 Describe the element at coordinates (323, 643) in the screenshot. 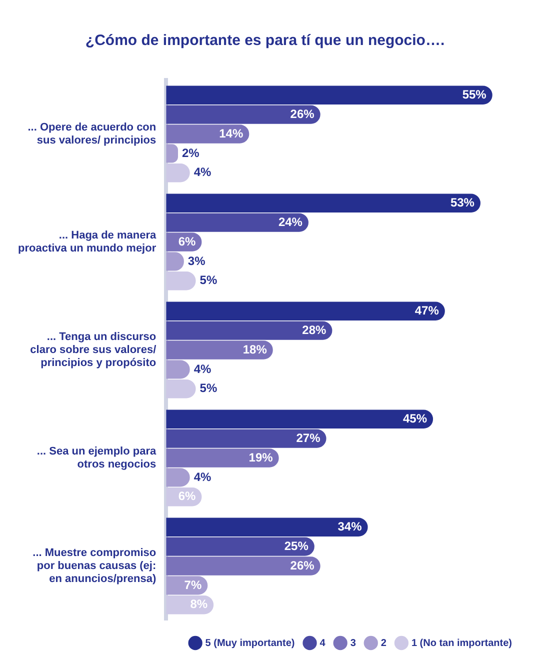

I see `legend-label: 4` at that location.